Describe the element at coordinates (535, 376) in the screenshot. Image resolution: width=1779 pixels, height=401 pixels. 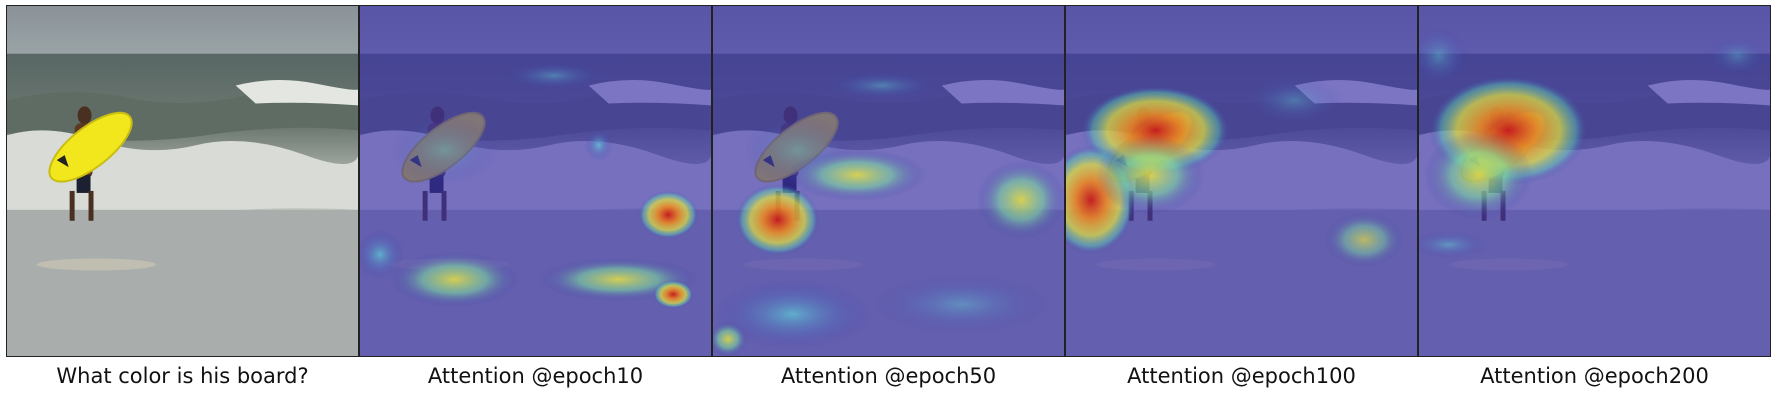
I see `caption-epoch10: Attention @epoch10` at that location.